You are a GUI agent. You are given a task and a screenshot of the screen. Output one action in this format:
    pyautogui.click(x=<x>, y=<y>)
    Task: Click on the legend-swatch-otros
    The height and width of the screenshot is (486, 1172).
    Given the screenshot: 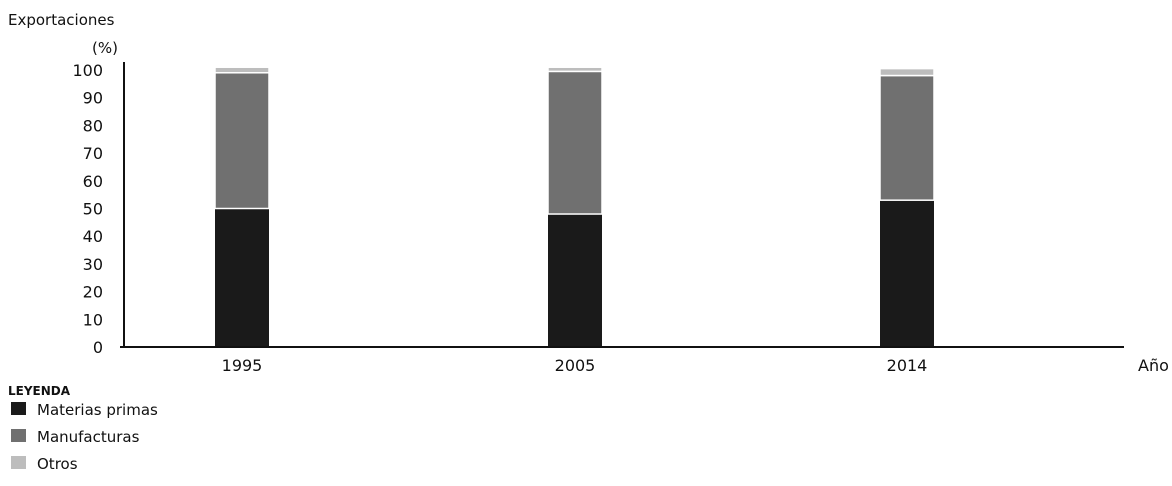 What is the action you would take?
    pyautogui.click(x=18, y=462)
    